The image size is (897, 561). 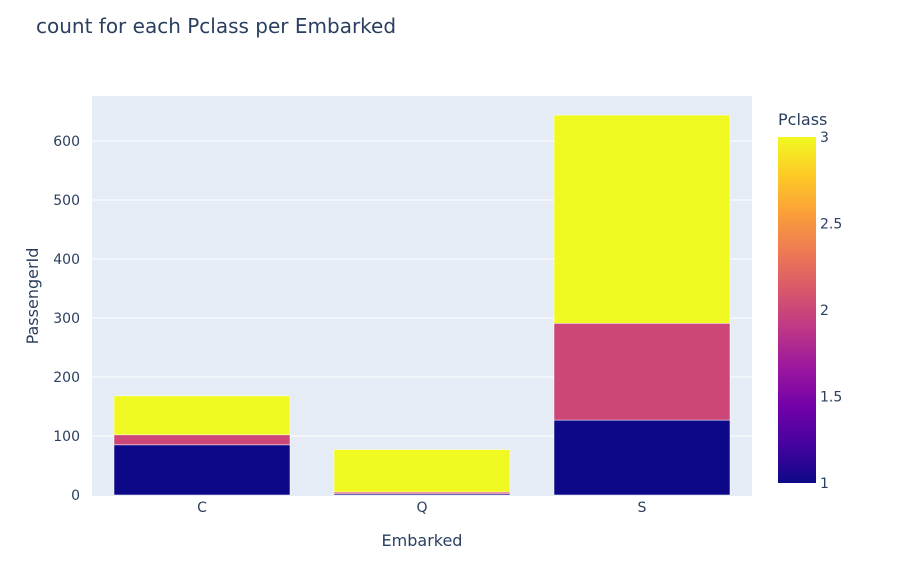 I want to click on x-tick-label: C, so click(x=202, y=508).